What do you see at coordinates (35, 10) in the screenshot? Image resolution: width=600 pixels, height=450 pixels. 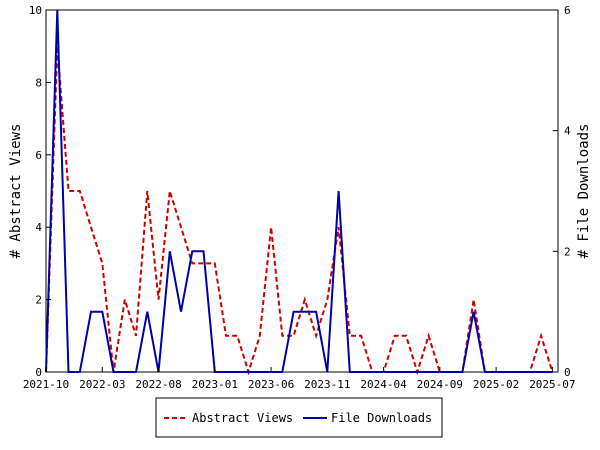 I see `left-tick-label: 10` at bounding box center [35, 10].